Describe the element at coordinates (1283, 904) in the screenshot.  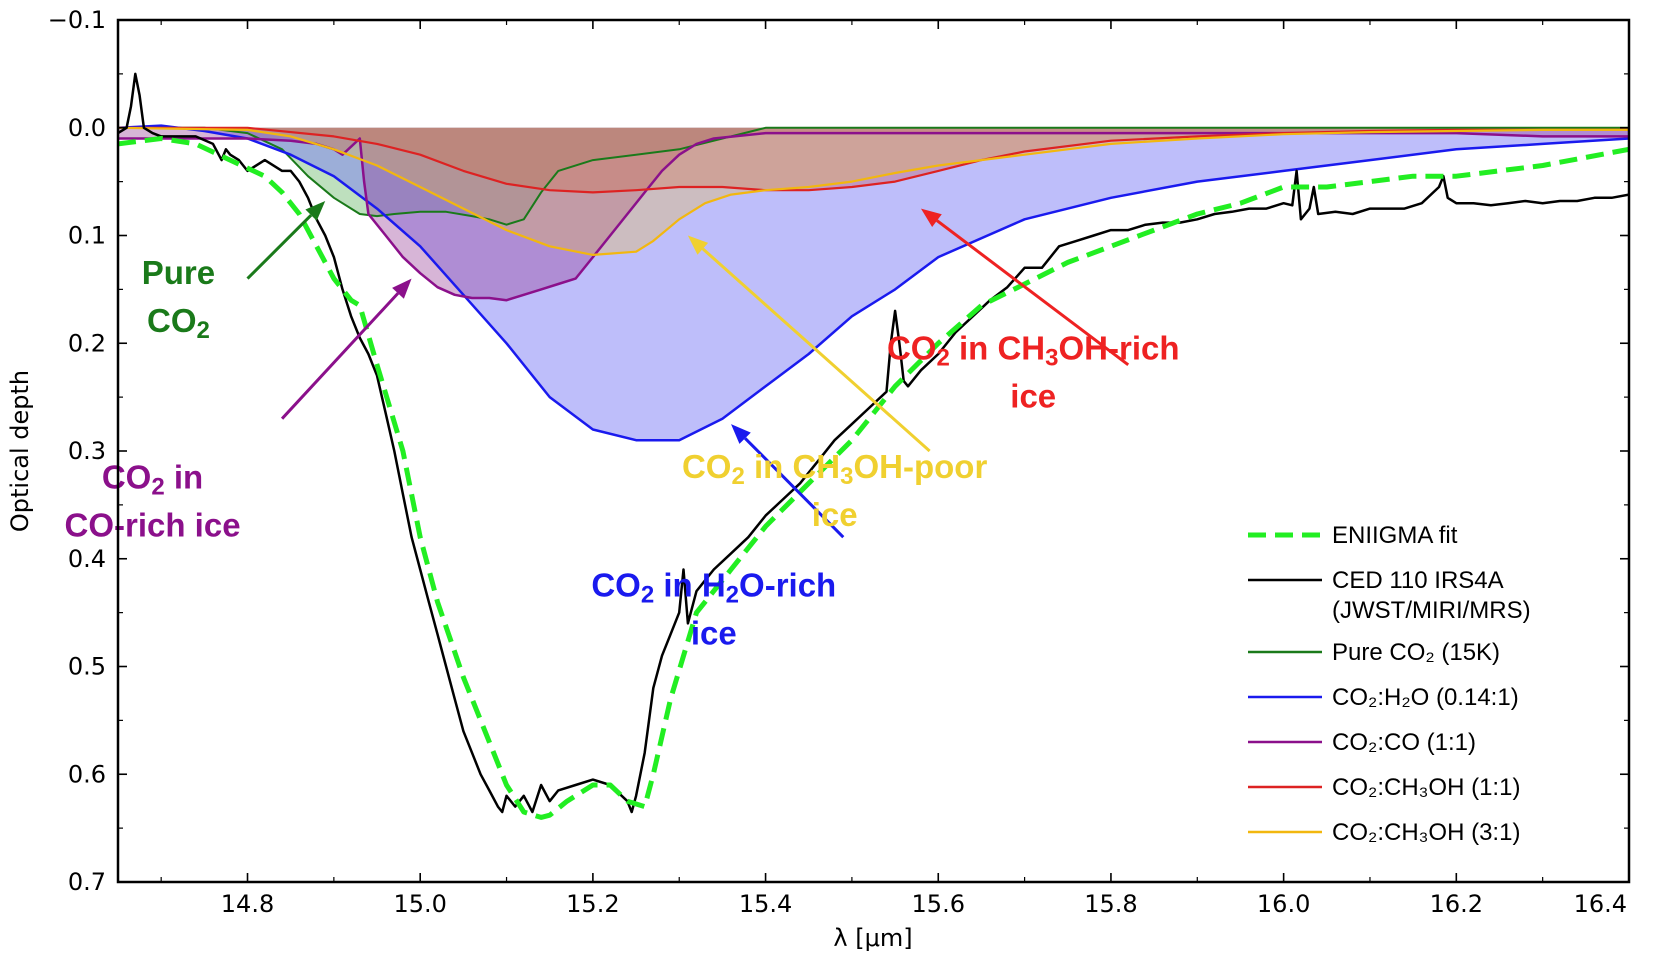
I see `x-tick-label: 16.0` at that location.